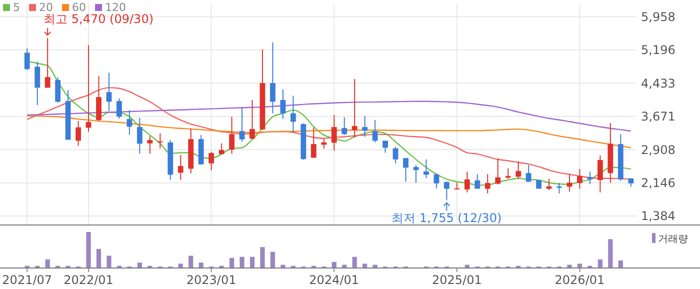 The image size is (700, 289). I want to click on x-tick-label: 2026/01, so click(579, 280).